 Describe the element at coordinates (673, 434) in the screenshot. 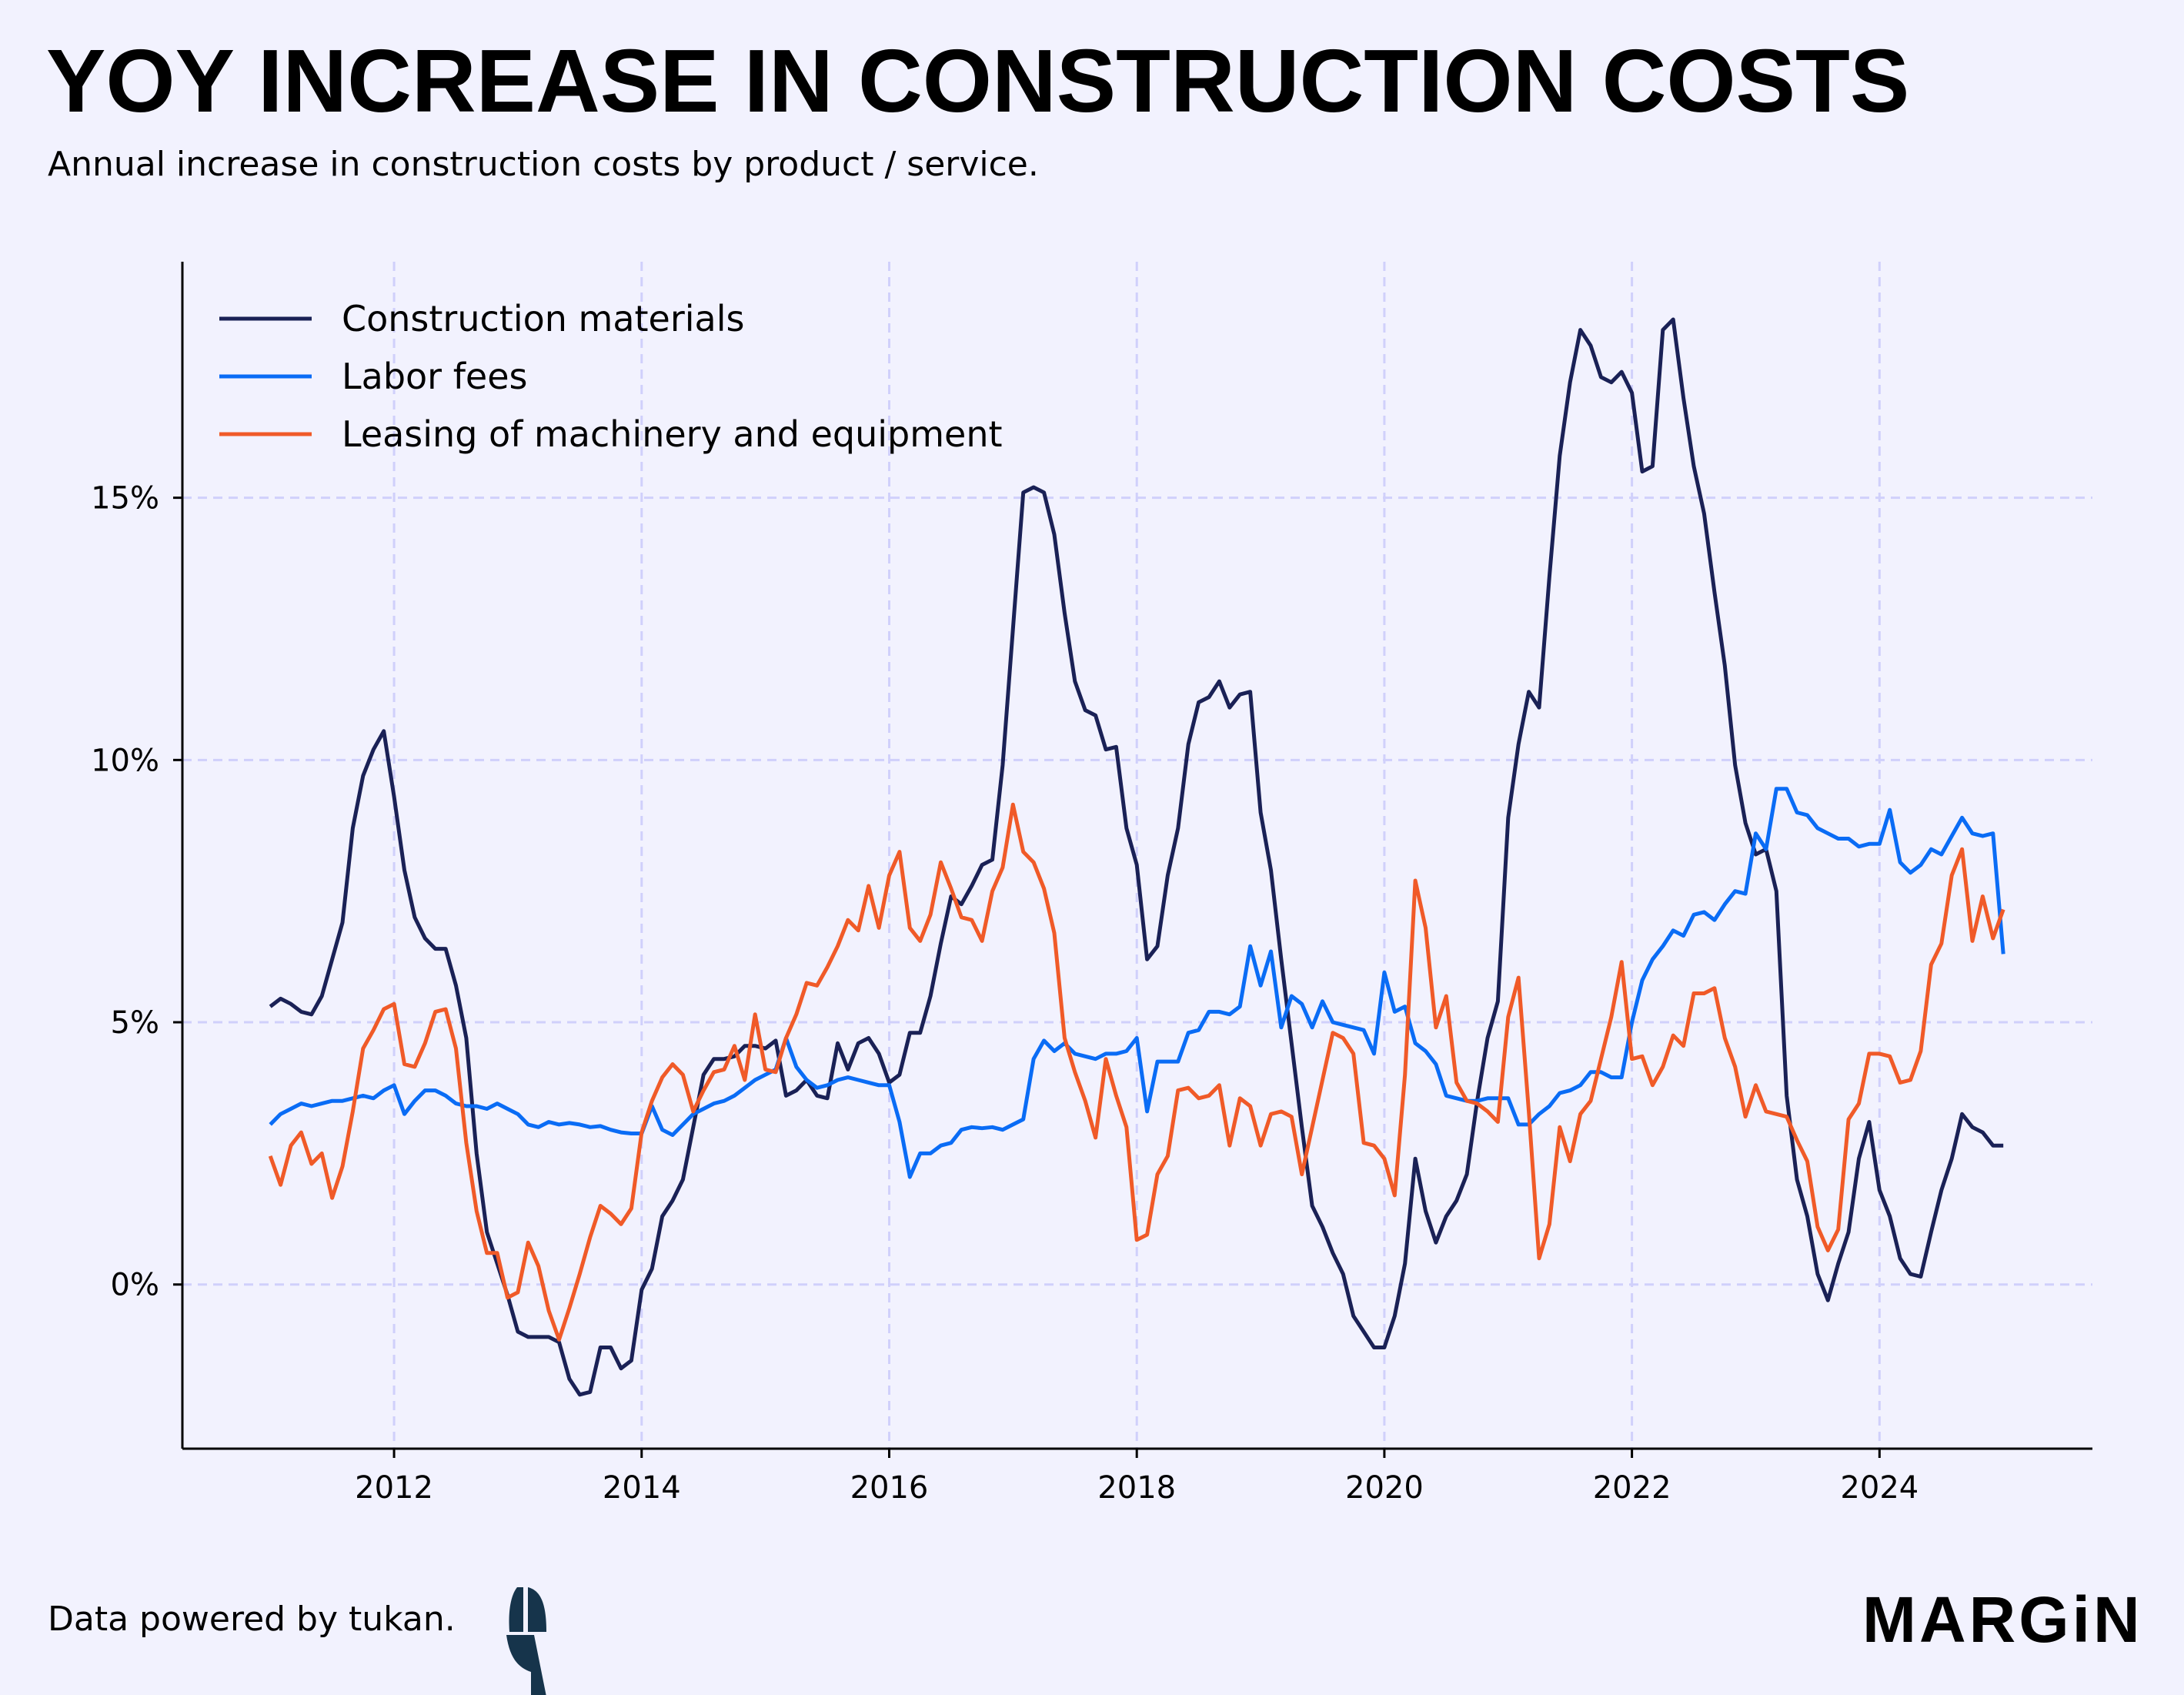

I see `legend-label-leasing: Leasing of machinery and equipment` at that location.